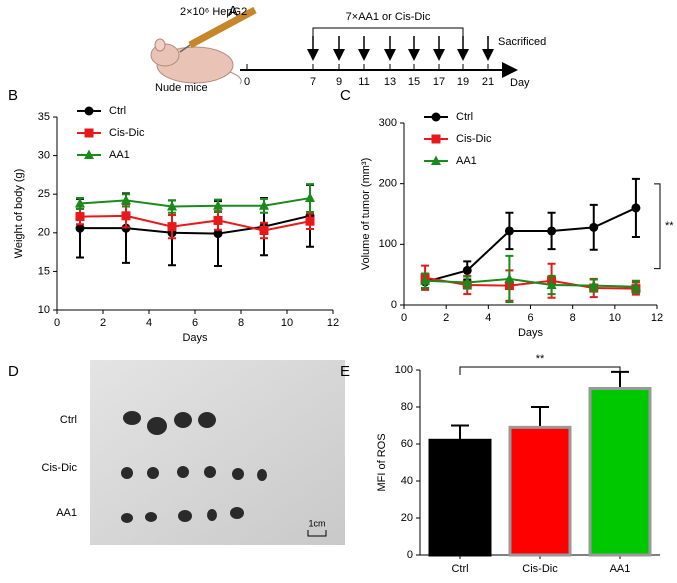  Describe the element at coordinates (44, 156) in the screenshot. I see `y-tick-label: 30` at that location.